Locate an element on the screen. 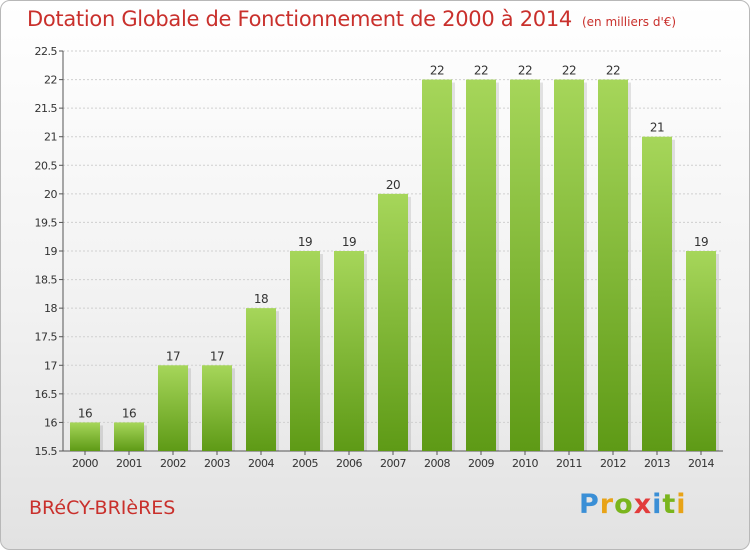 The width and height of the screenshot is (750, 550). x-tick-label-2000: 2000 is located at coordinates (85, 463).